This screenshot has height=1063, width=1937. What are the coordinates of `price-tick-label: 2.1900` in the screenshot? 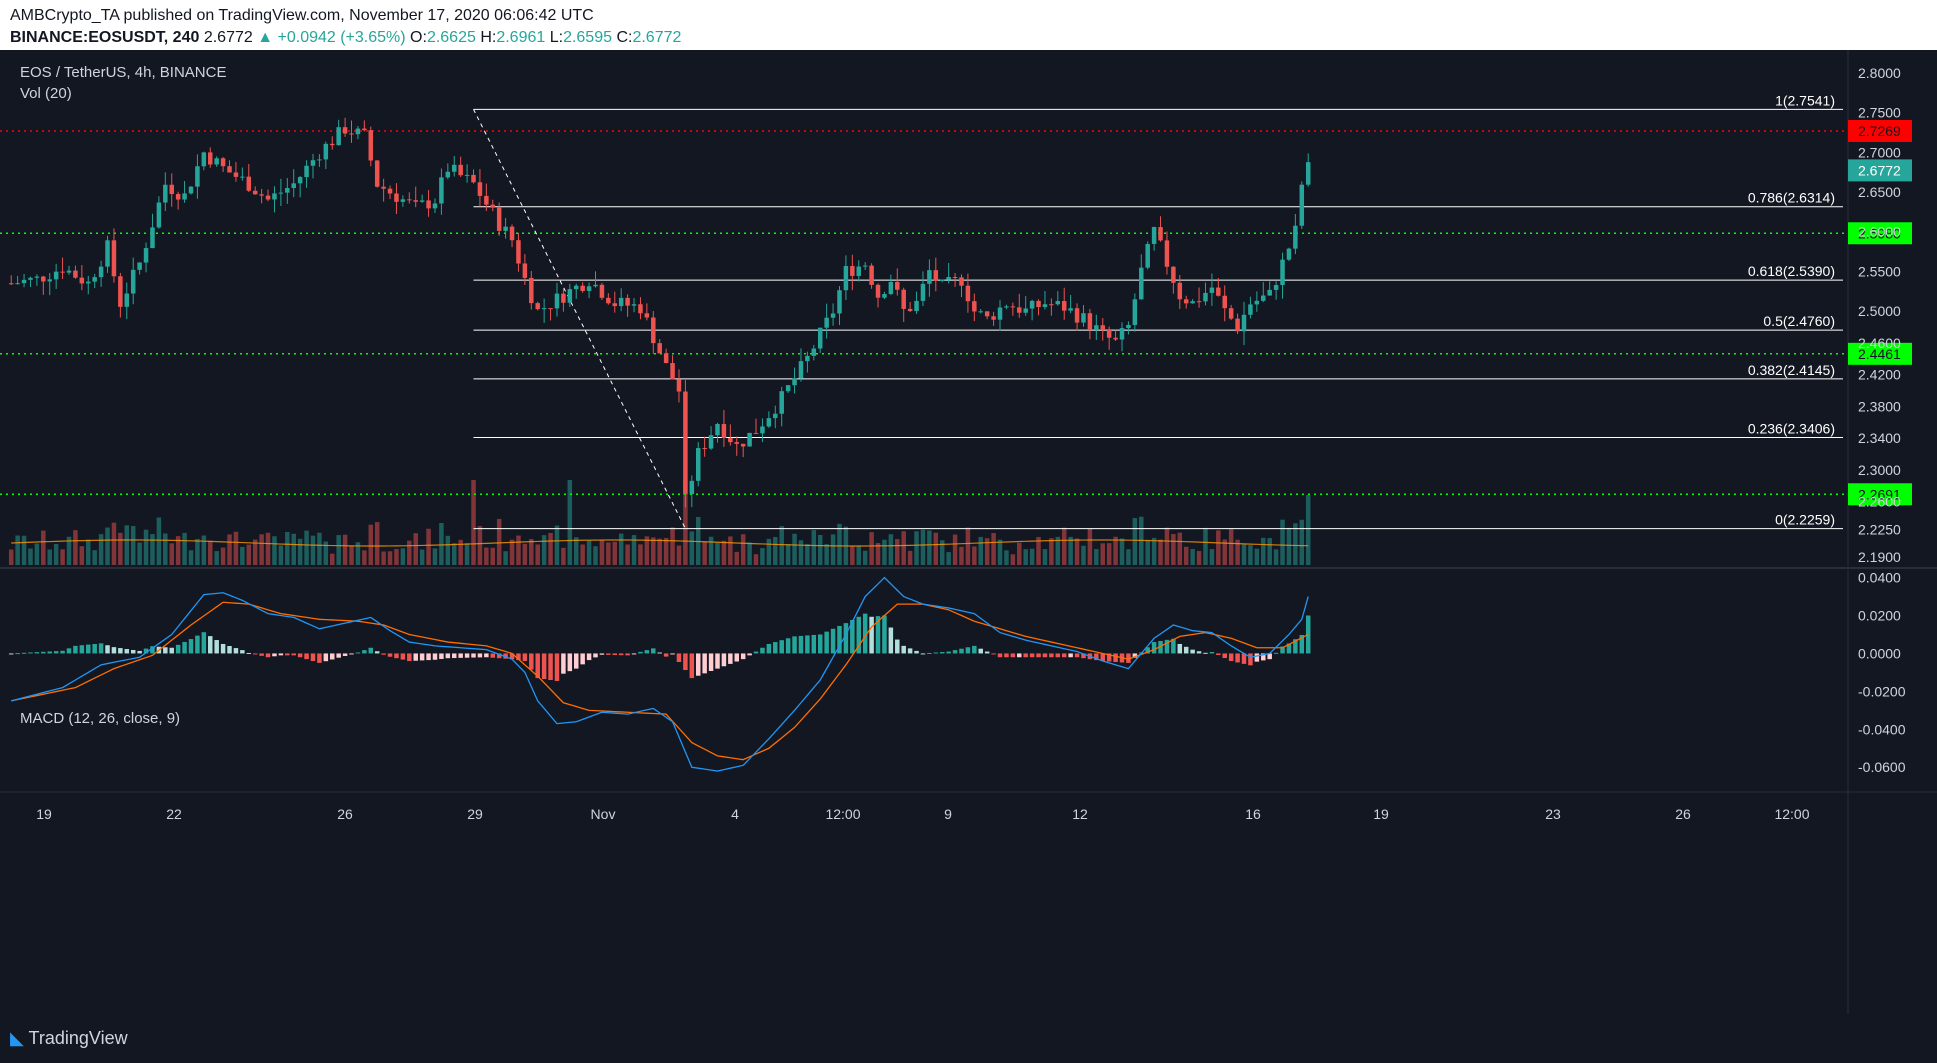 It's located at (1879, 557).